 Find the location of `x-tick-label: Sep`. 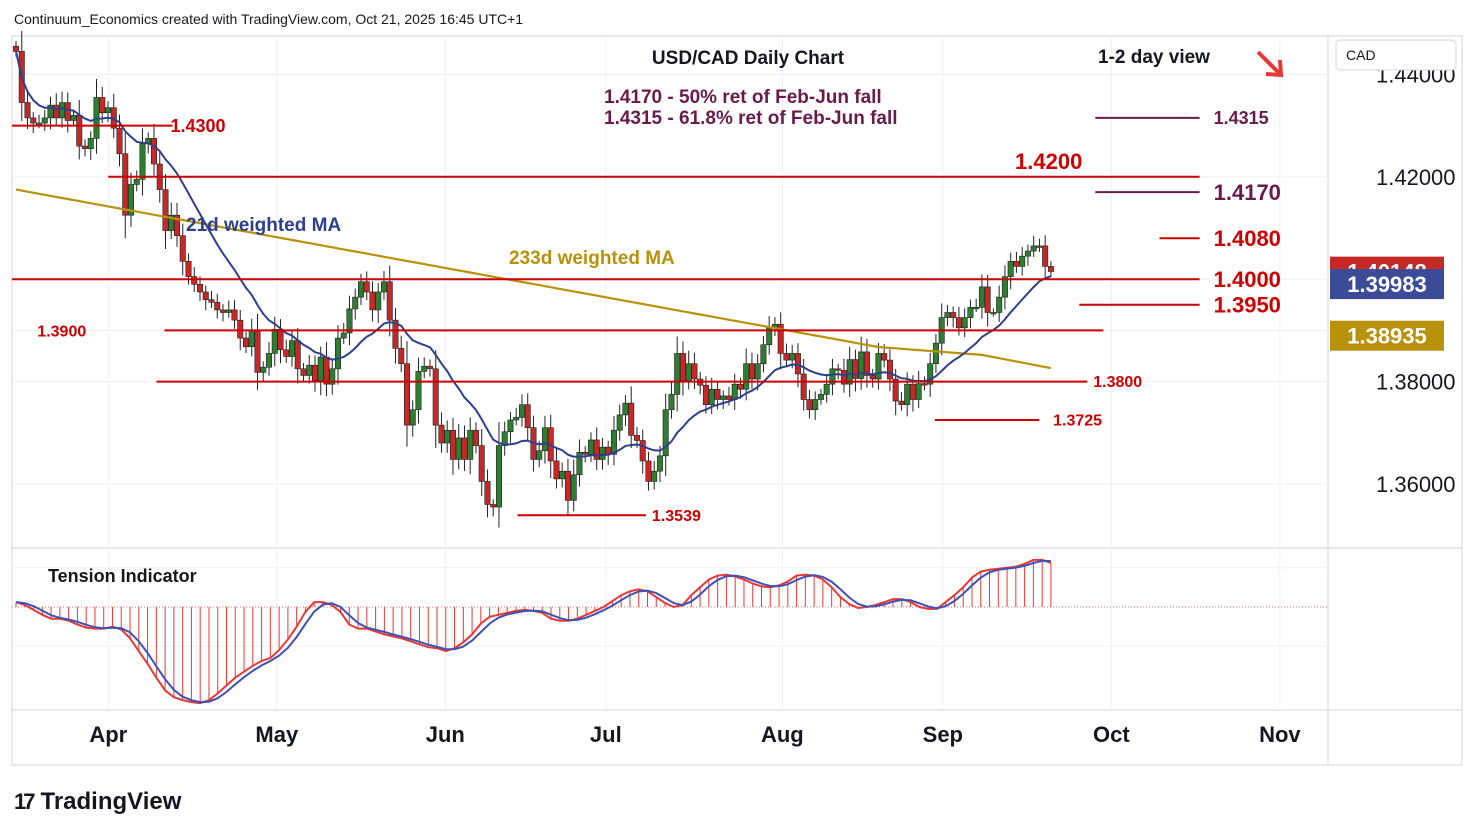

x-tick-label: Sep is located at coordinates (943, 734).